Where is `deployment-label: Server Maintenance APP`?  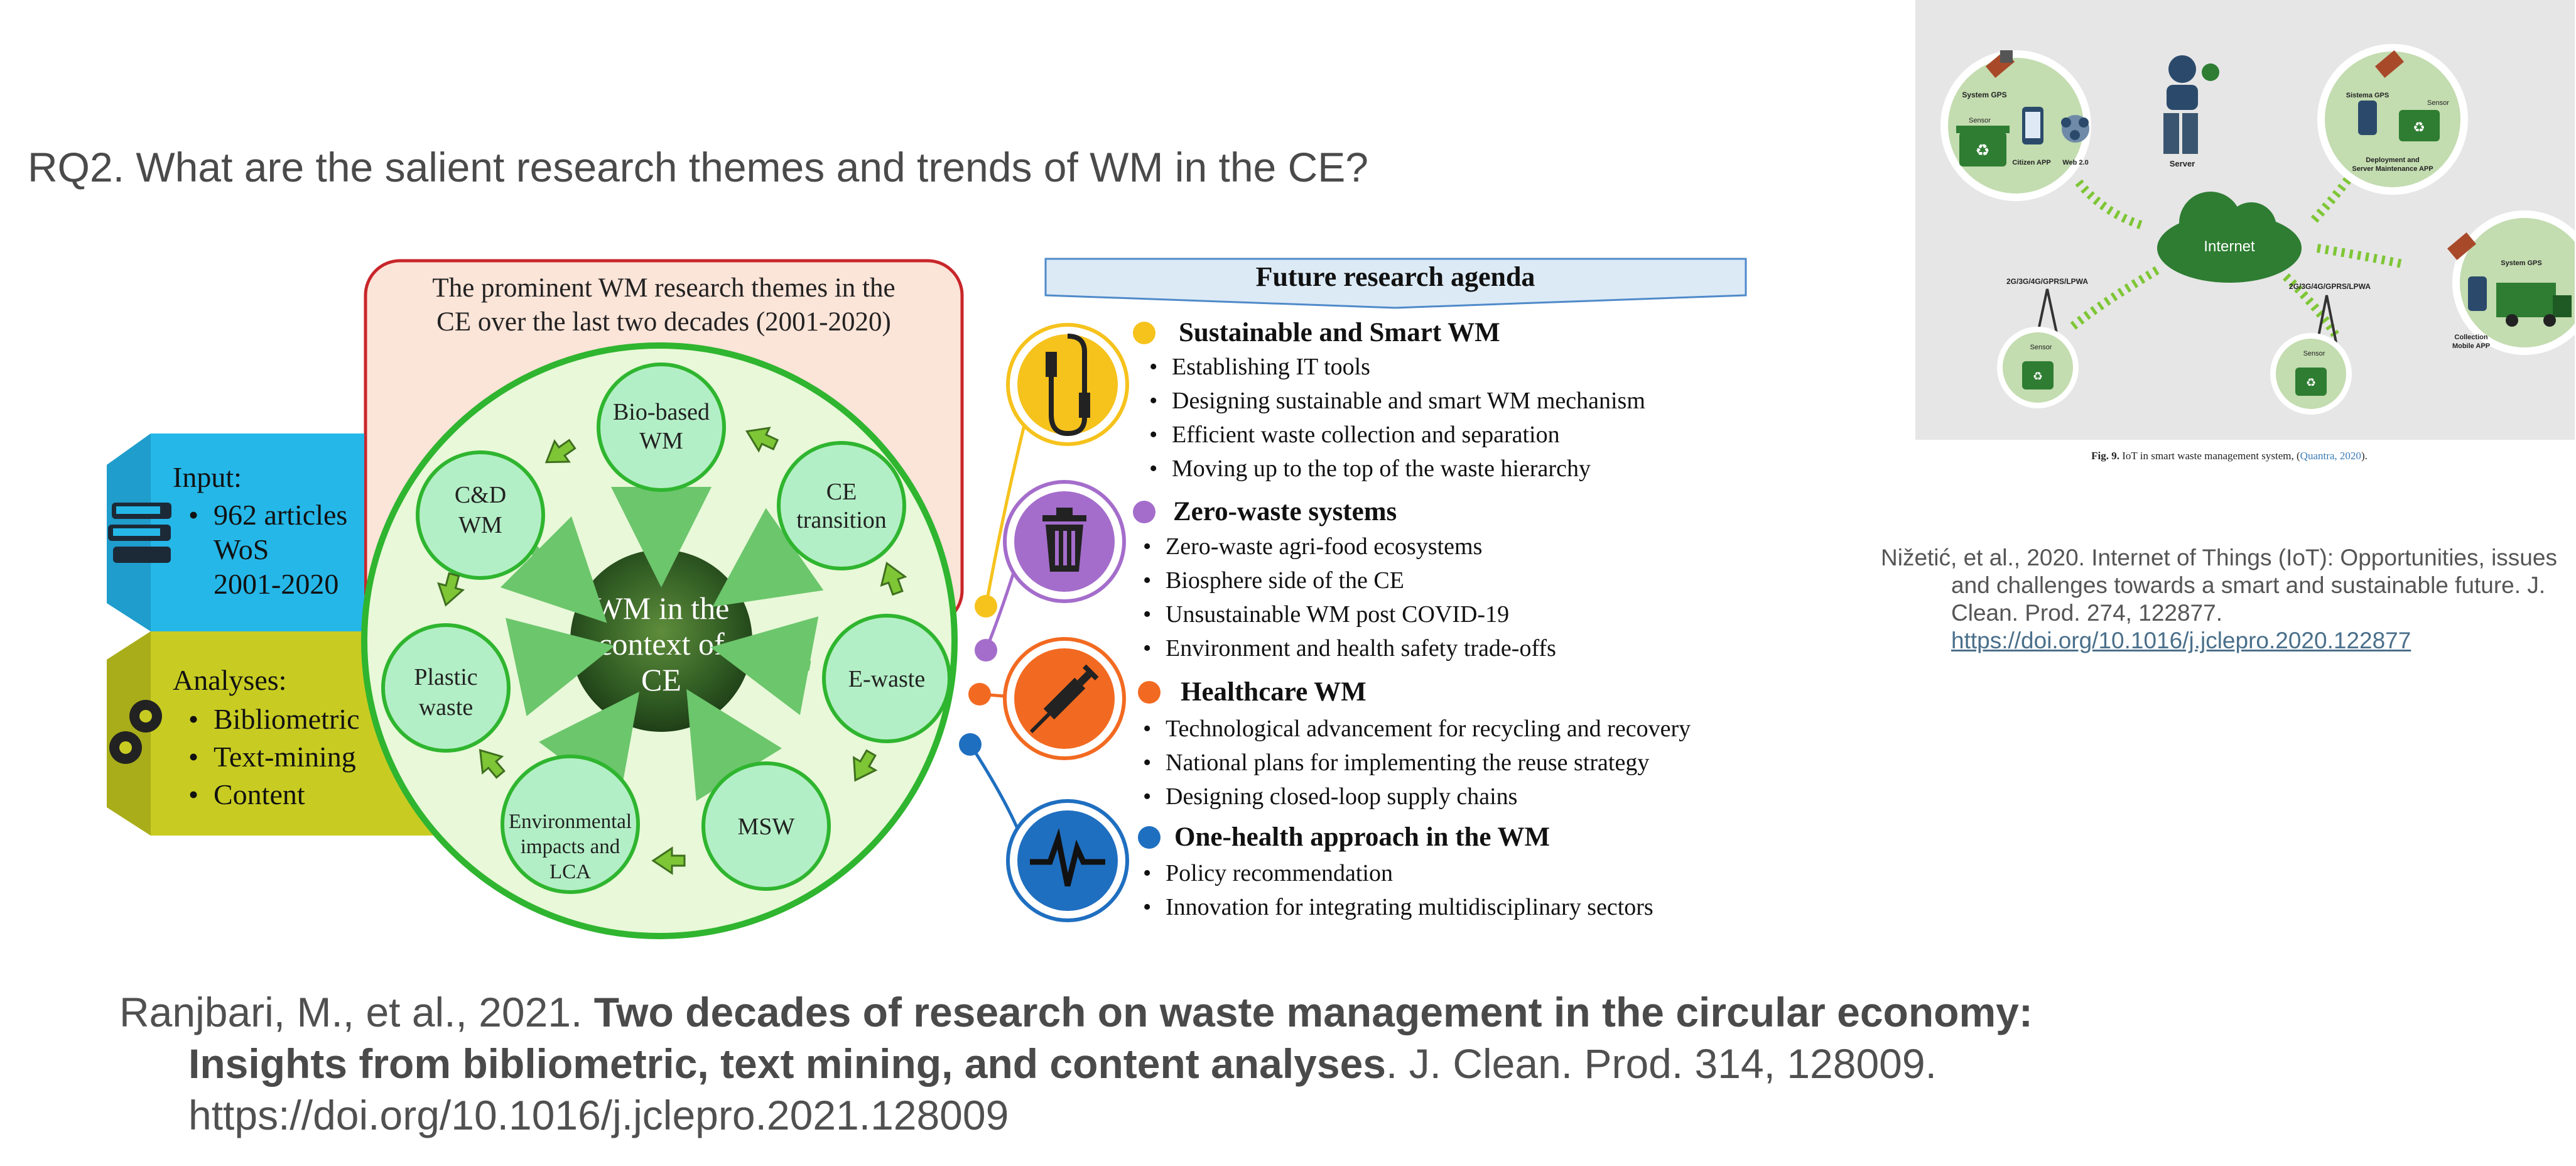
deployment-label: Server Maintenance APP is located at coordinates (2392, 169).